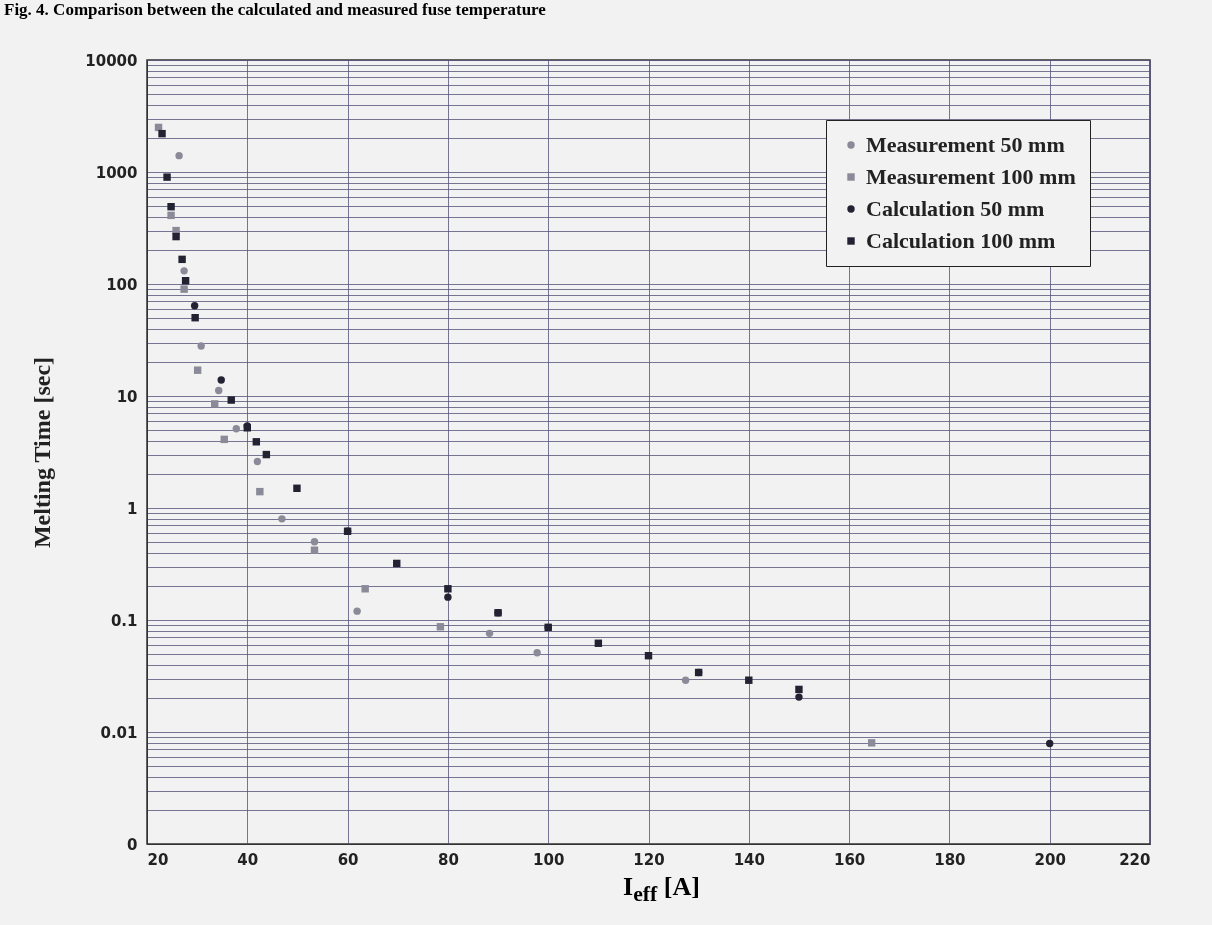  Describe the element at coordinates (275, 10) in the screenshot. I see `chart-title: Fig. 4. Comparison between the calculated and measured fuse temperature` at that location.